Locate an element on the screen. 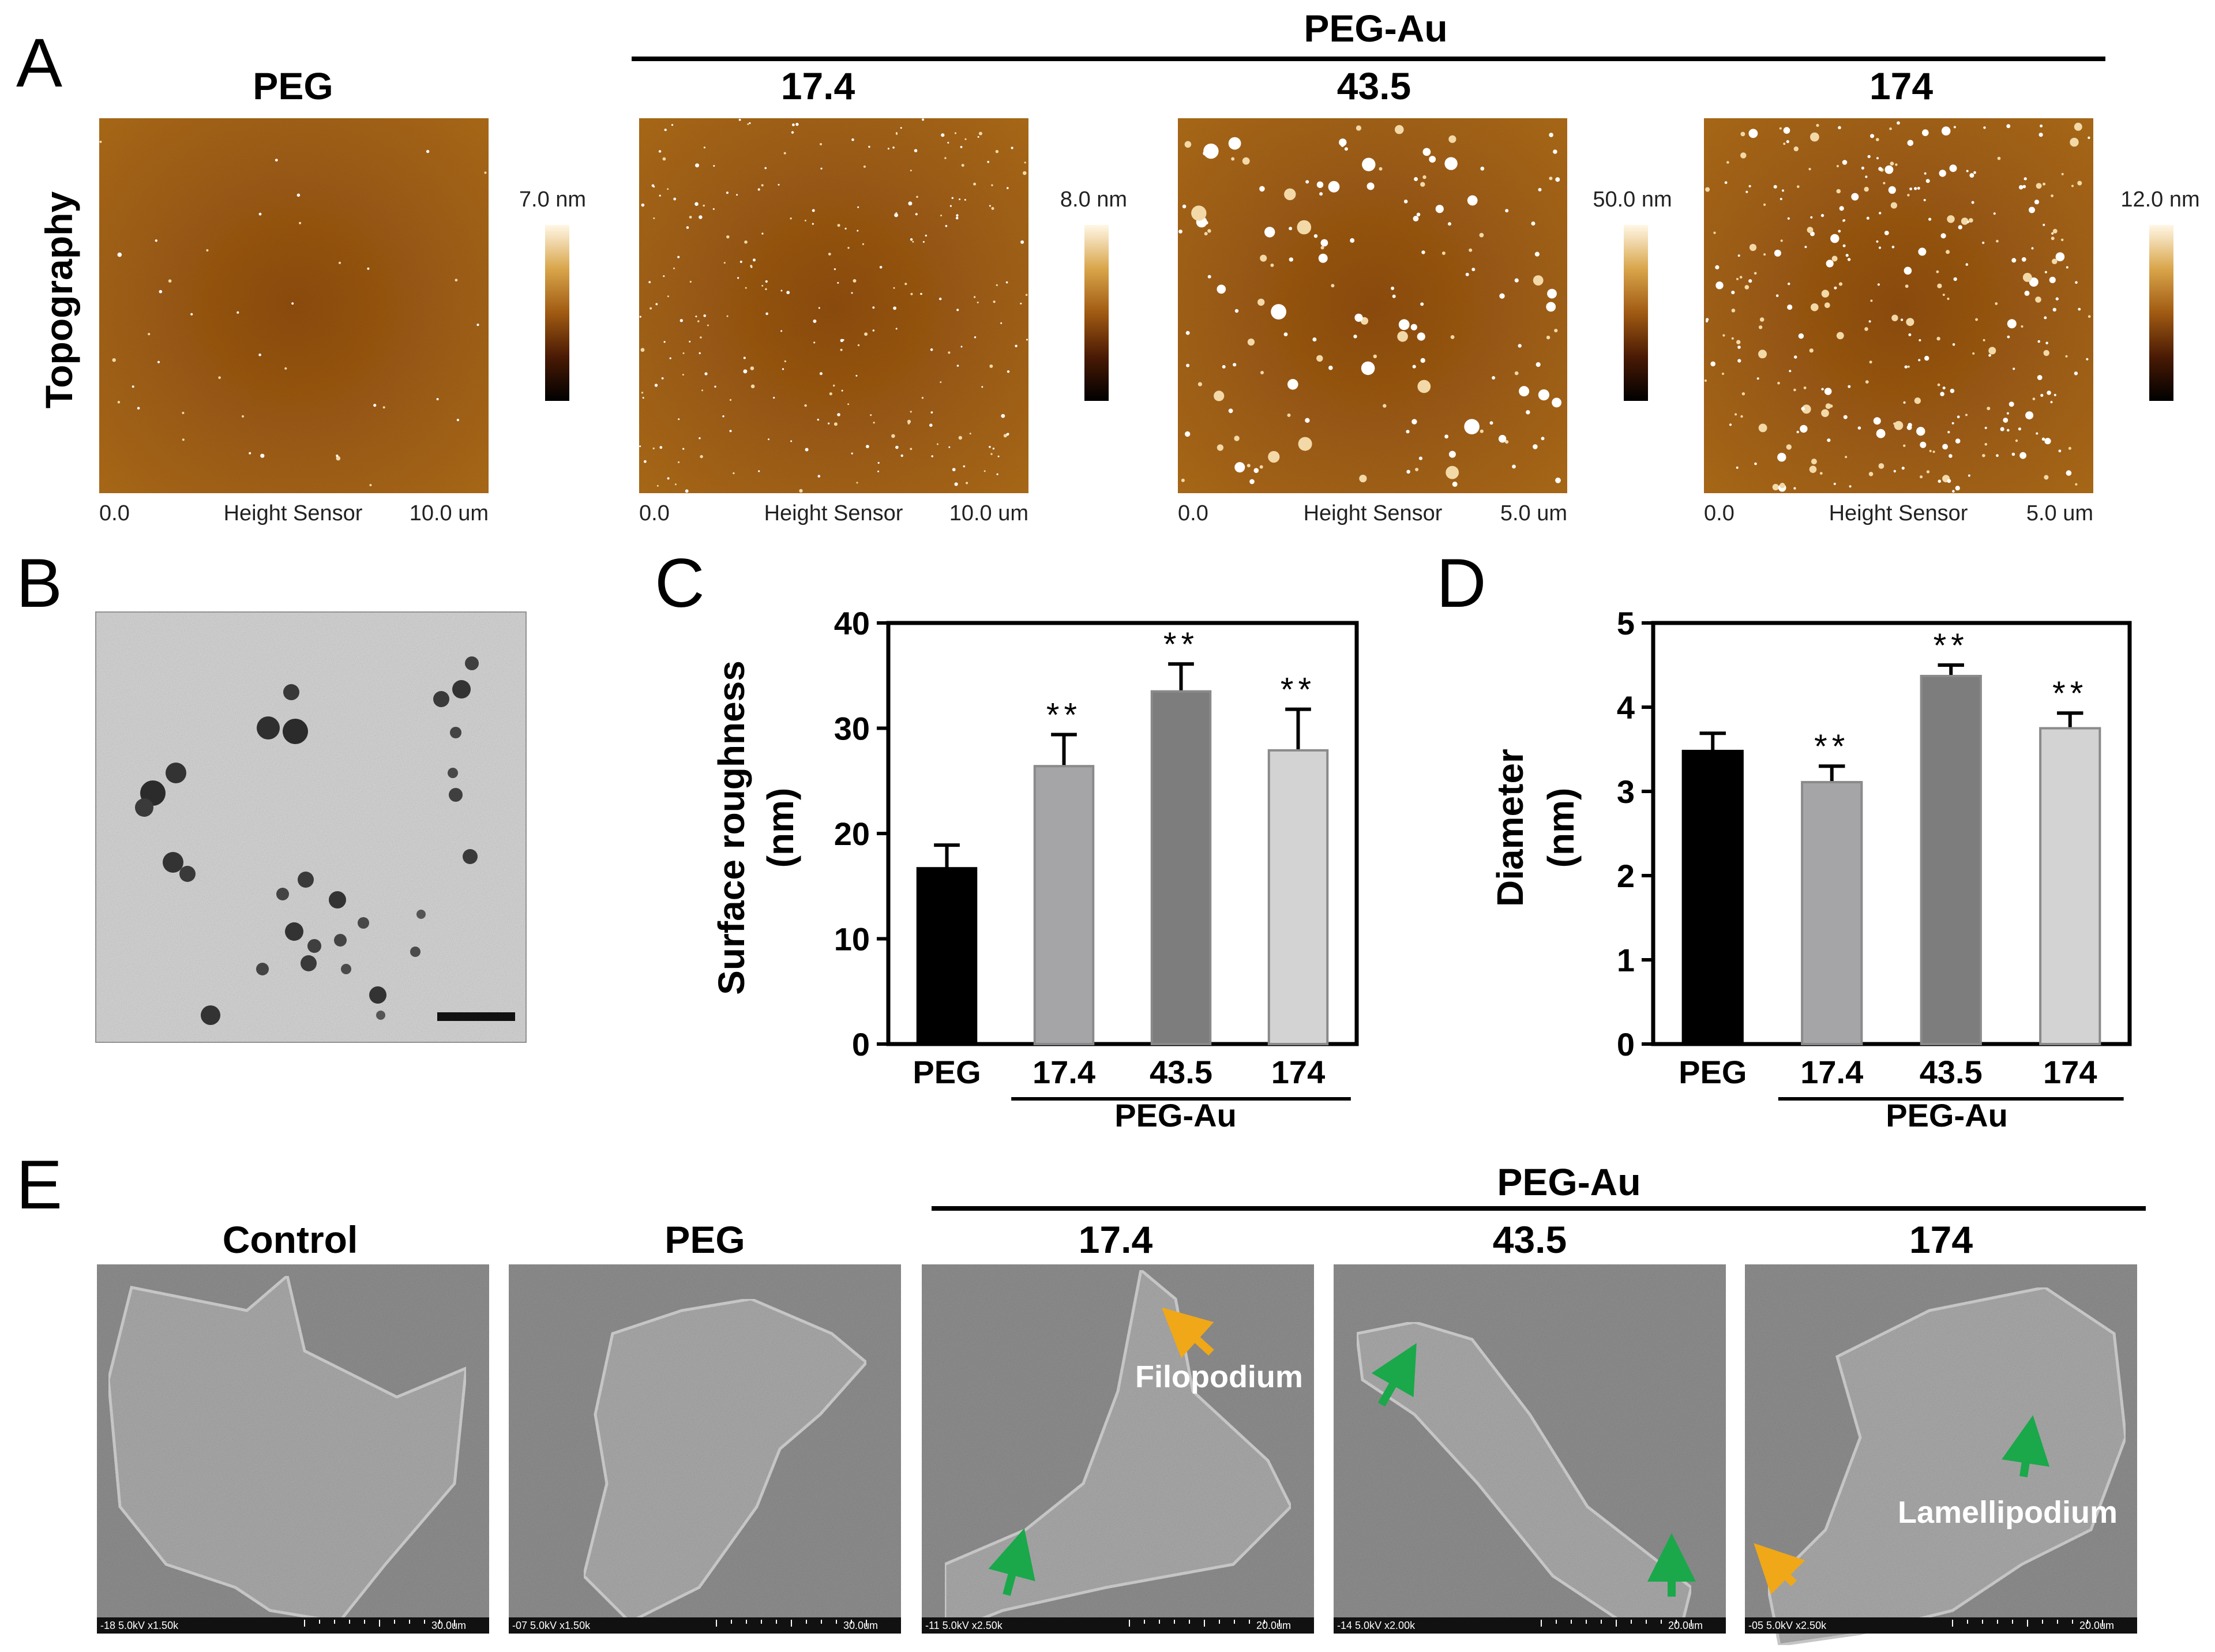  panel-label-b: B is located at coordinates (39, 583).